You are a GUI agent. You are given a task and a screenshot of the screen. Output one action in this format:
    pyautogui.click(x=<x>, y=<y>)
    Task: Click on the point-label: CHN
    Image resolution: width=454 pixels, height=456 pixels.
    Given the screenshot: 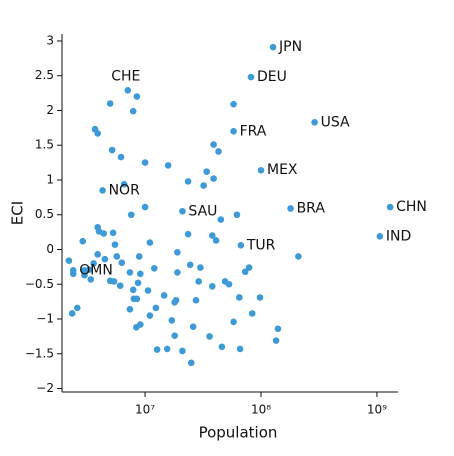 What is the action you would take?
    pyautogui.click(x=411, y=207)
    